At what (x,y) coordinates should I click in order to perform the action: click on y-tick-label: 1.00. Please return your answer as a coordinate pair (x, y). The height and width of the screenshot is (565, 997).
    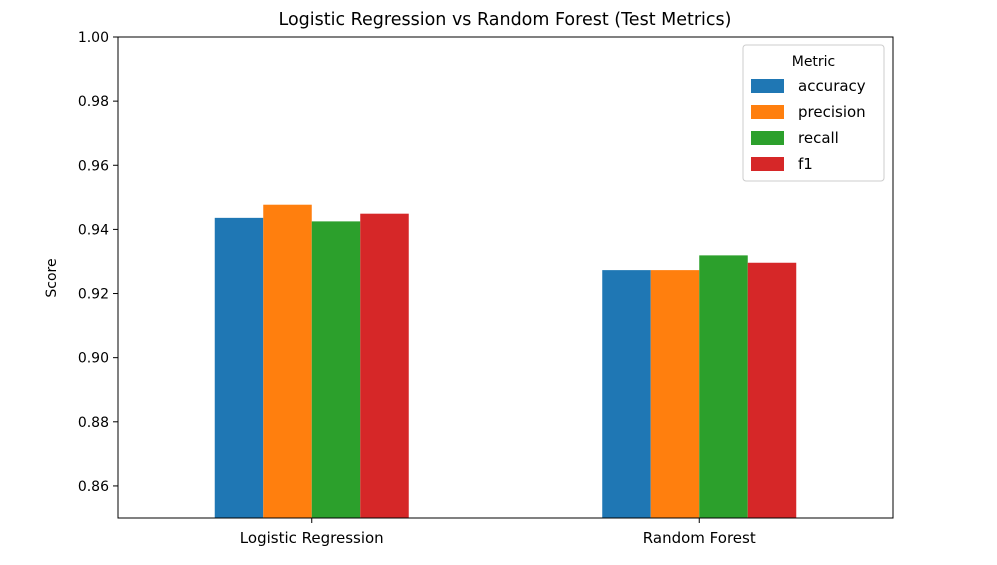
    Looking at the image, I should click on (93, 38).